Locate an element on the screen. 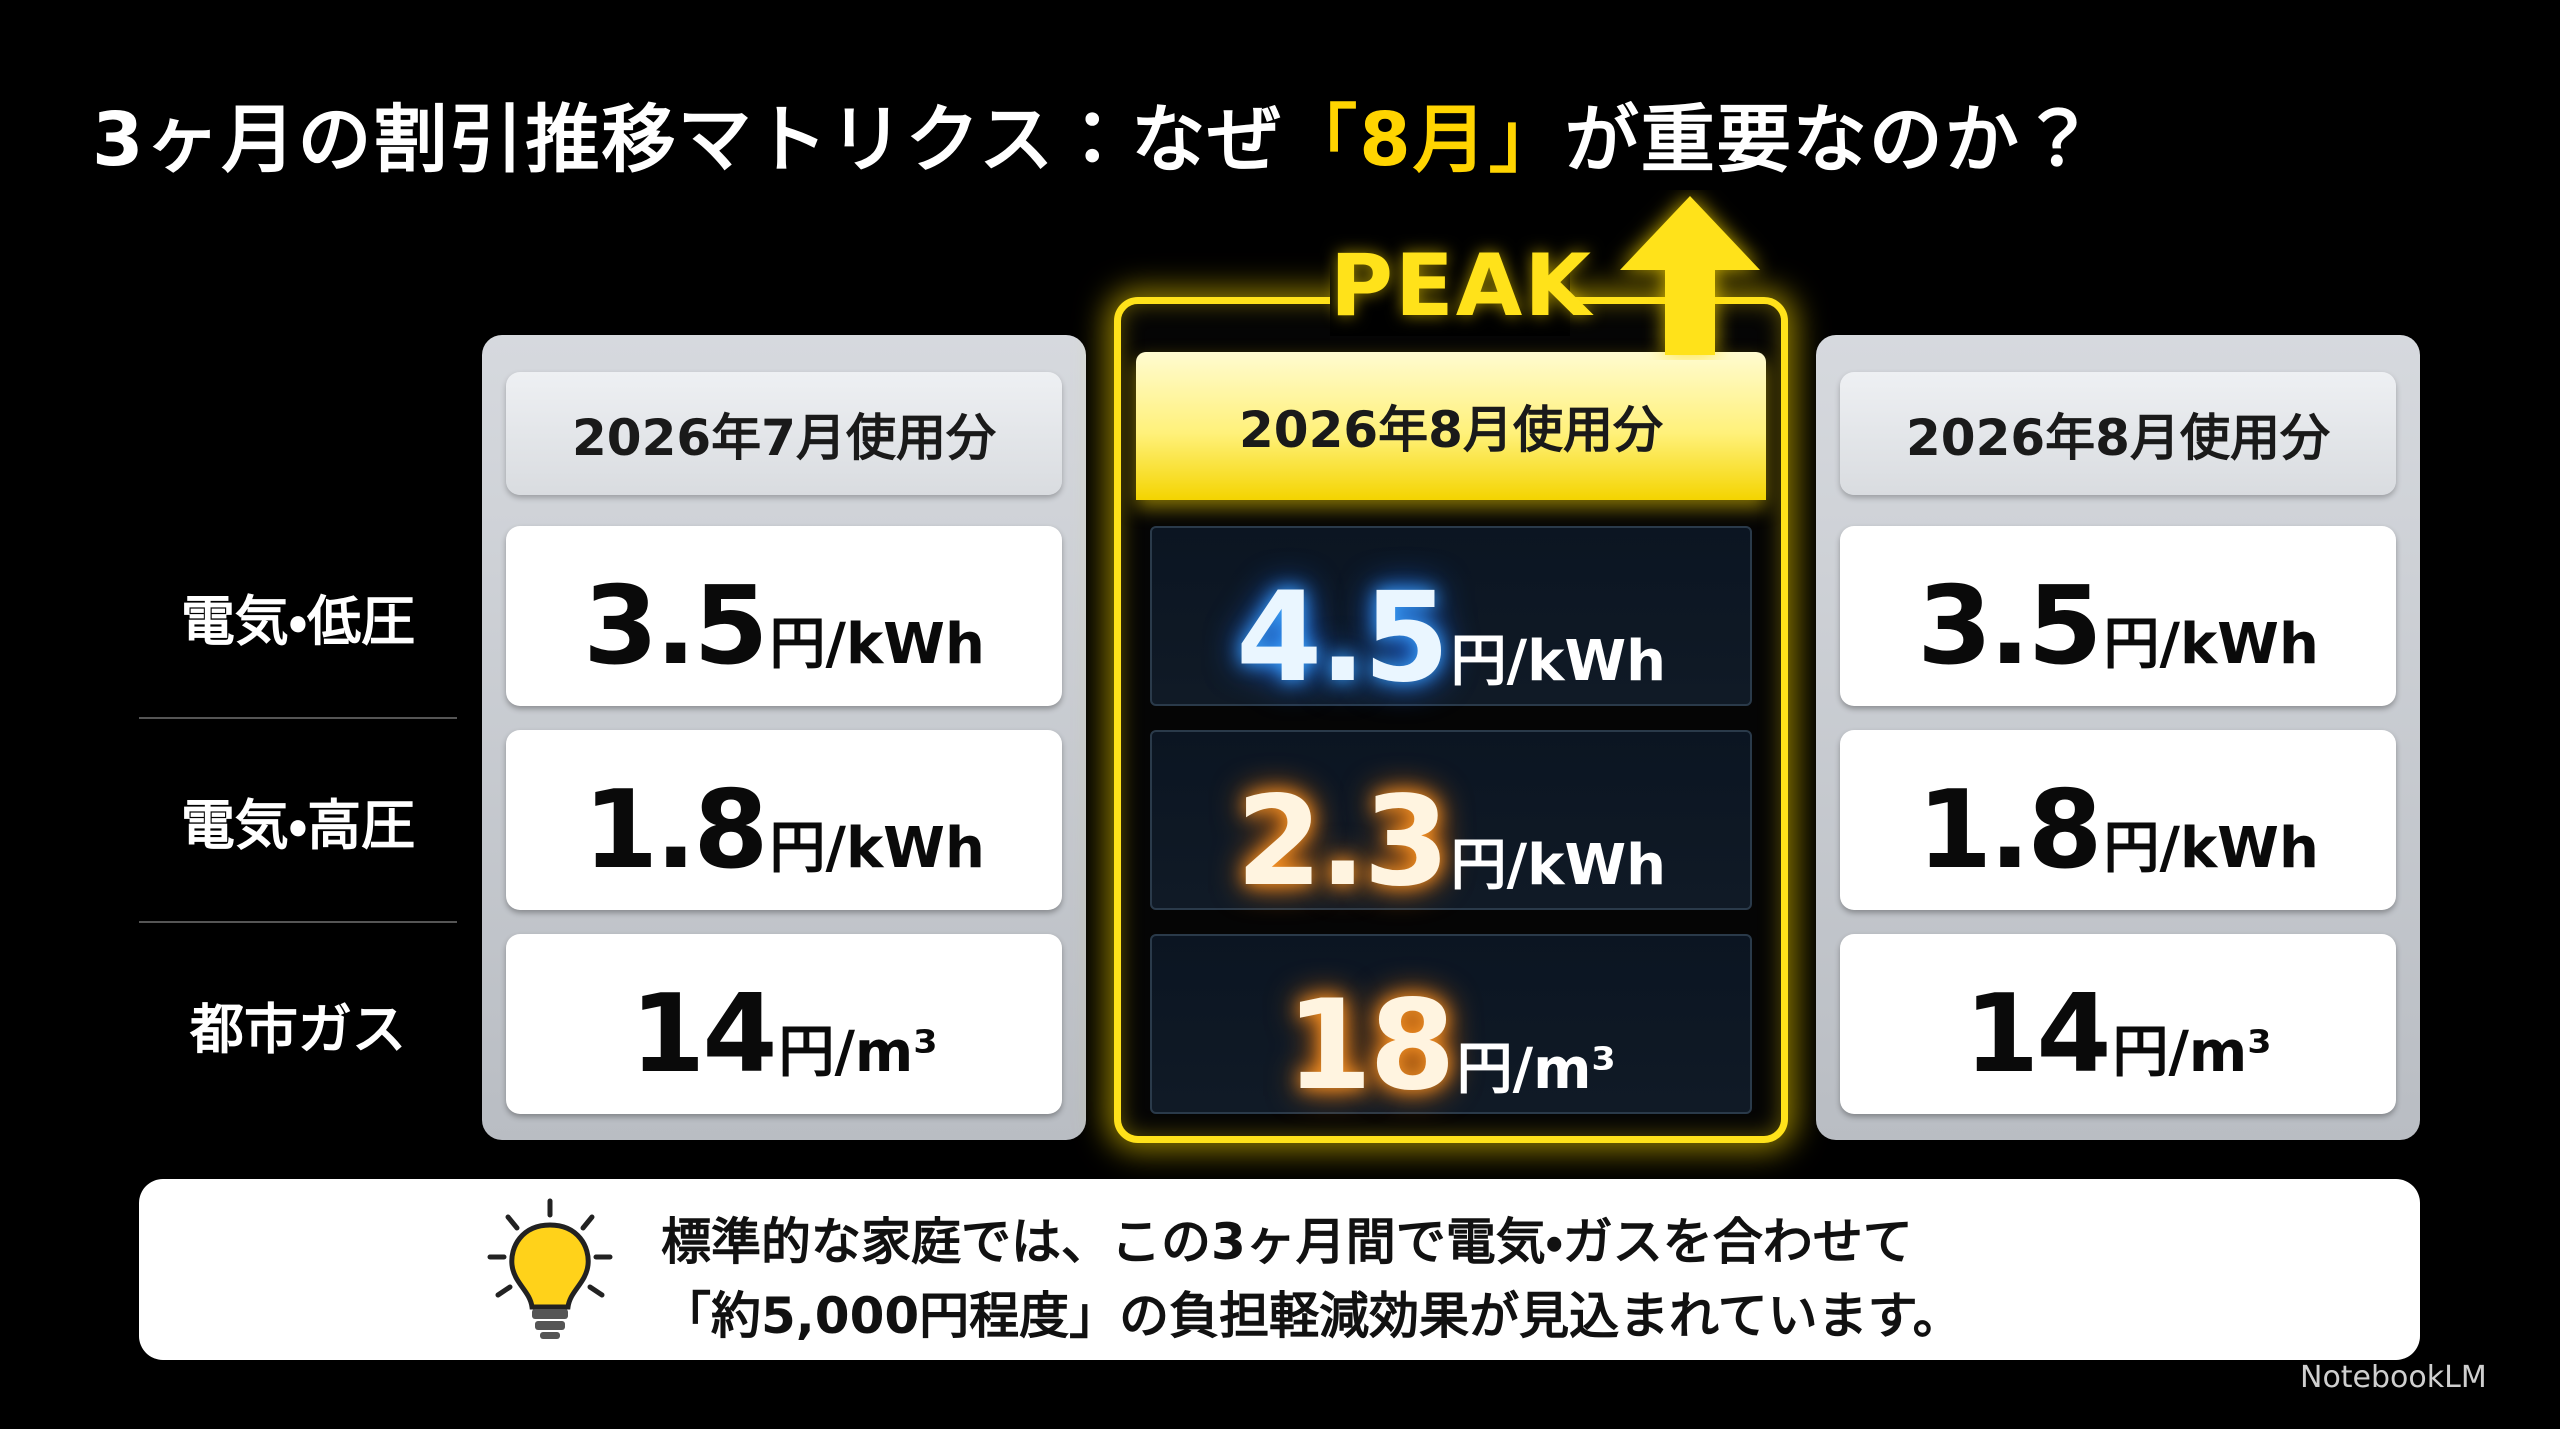 This screenshot has width=2560, height=1429. row-label: 電気・低圧 is located at coordinates (298, 621).